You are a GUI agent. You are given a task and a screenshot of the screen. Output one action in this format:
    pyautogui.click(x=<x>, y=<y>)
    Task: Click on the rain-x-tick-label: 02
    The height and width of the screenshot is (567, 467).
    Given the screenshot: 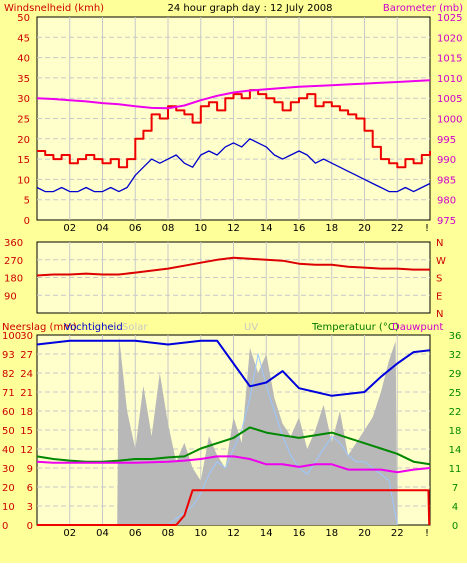 What is the action you would take?
    pyautogui.click(x=69, y=533)
    